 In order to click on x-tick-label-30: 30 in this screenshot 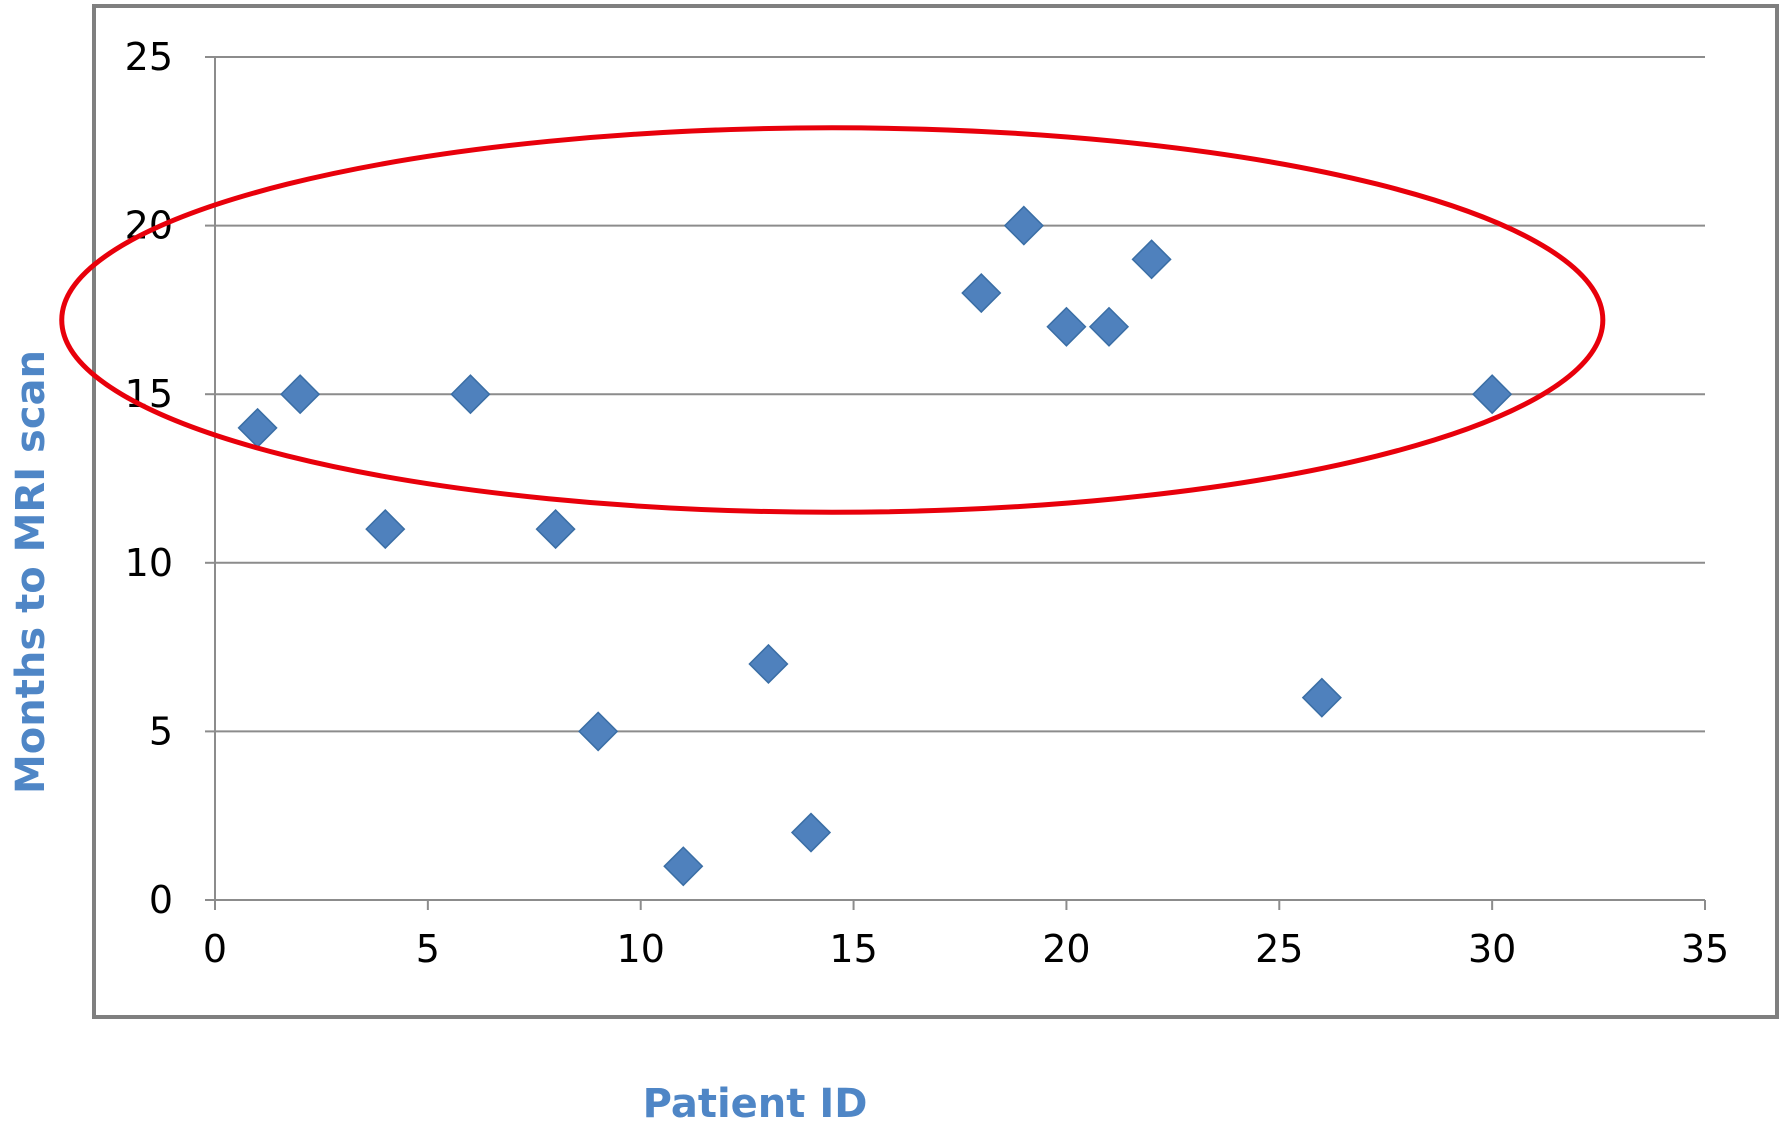, I will do `click(1492, 949)`.